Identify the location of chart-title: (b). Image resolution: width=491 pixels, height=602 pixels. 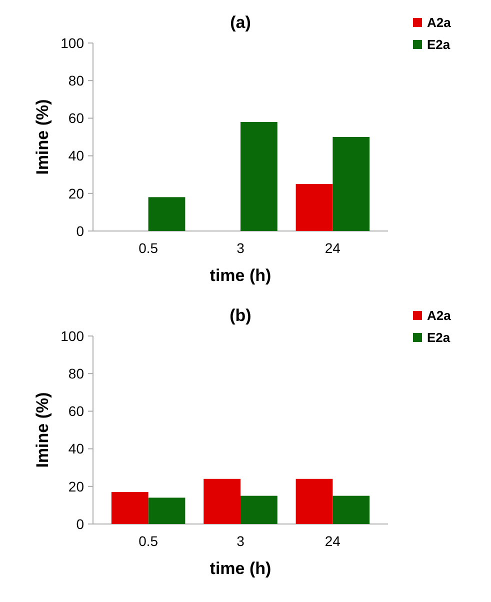
(241, 315).